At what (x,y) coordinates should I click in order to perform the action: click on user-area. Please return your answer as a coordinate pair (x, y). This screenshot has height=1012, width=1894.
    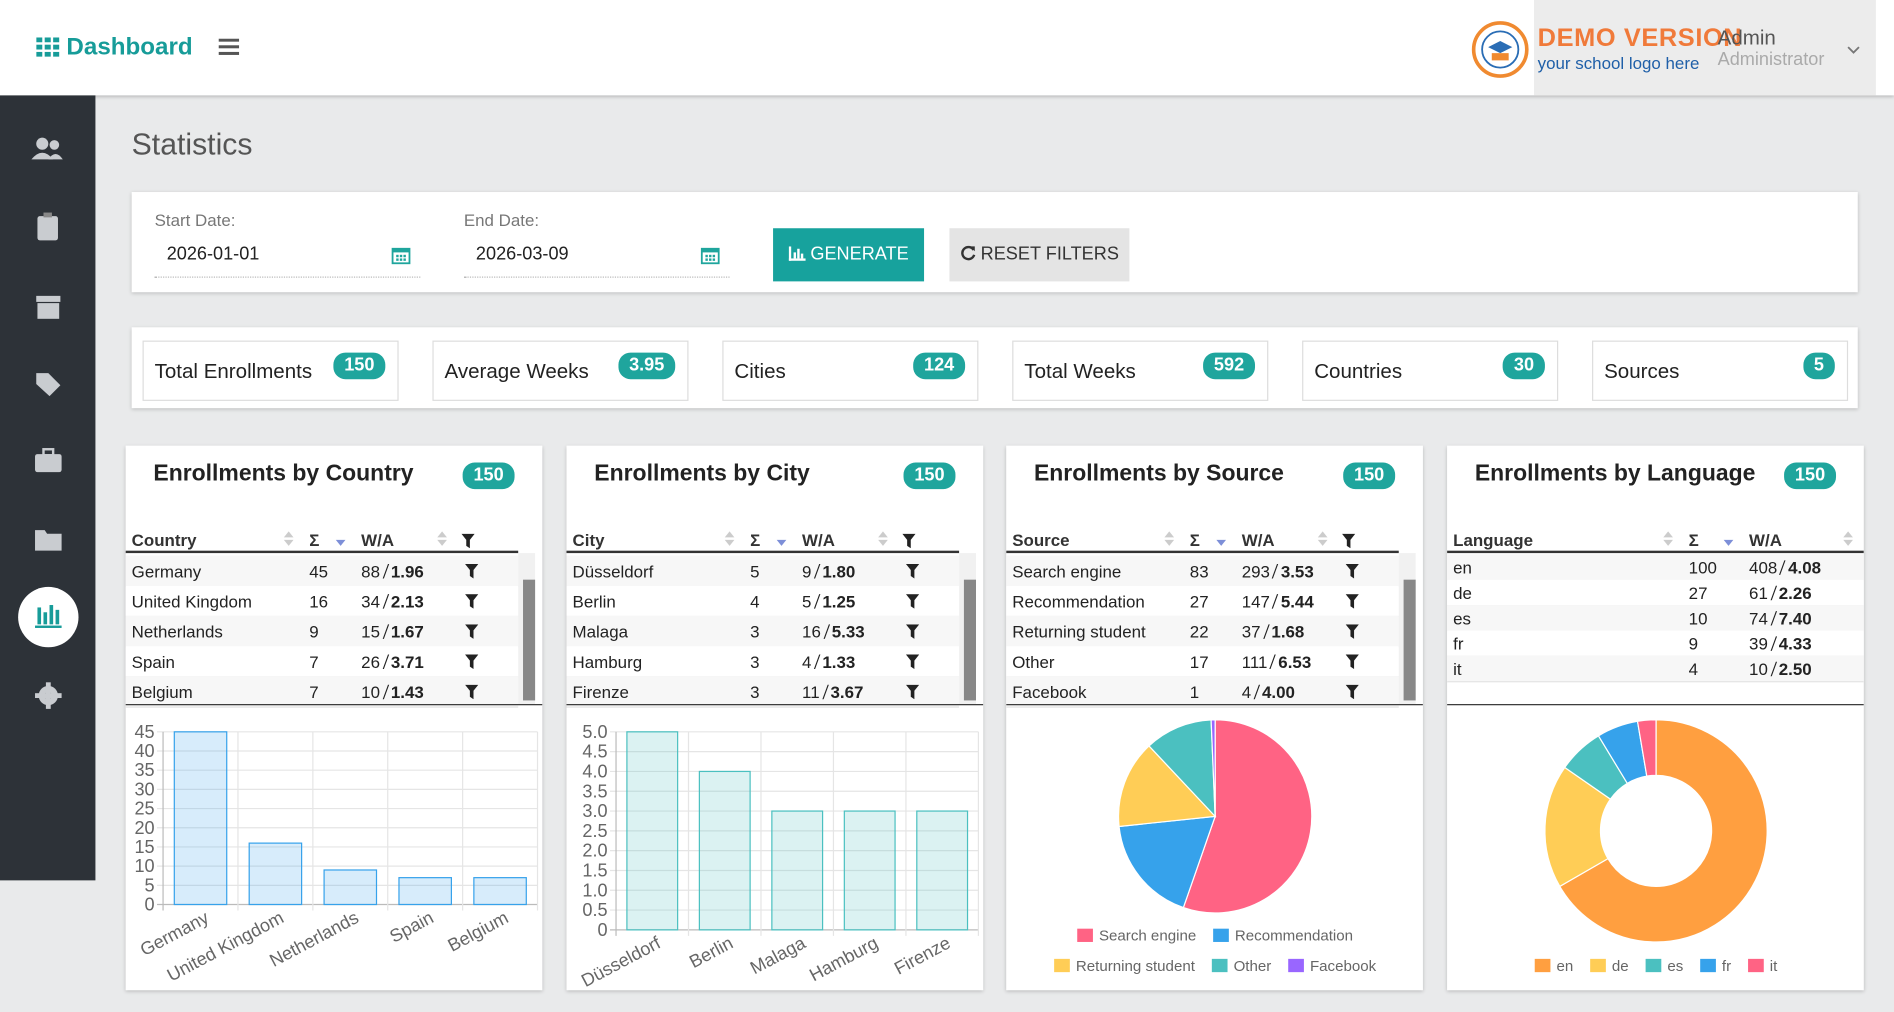
    Looking at the image, I should click on (1705, 48).